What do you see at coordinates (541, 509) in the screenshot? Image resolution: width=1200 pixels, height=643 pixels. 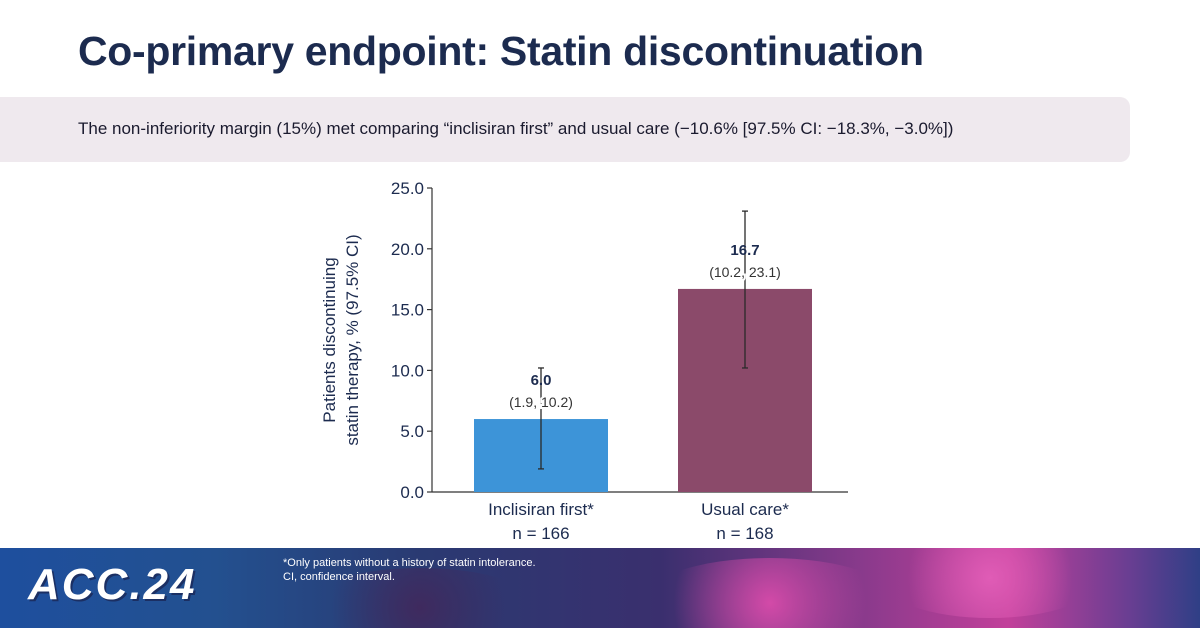 I see `x-tick-label-1: Inclisiran first*` at bounding box center [541, 509].